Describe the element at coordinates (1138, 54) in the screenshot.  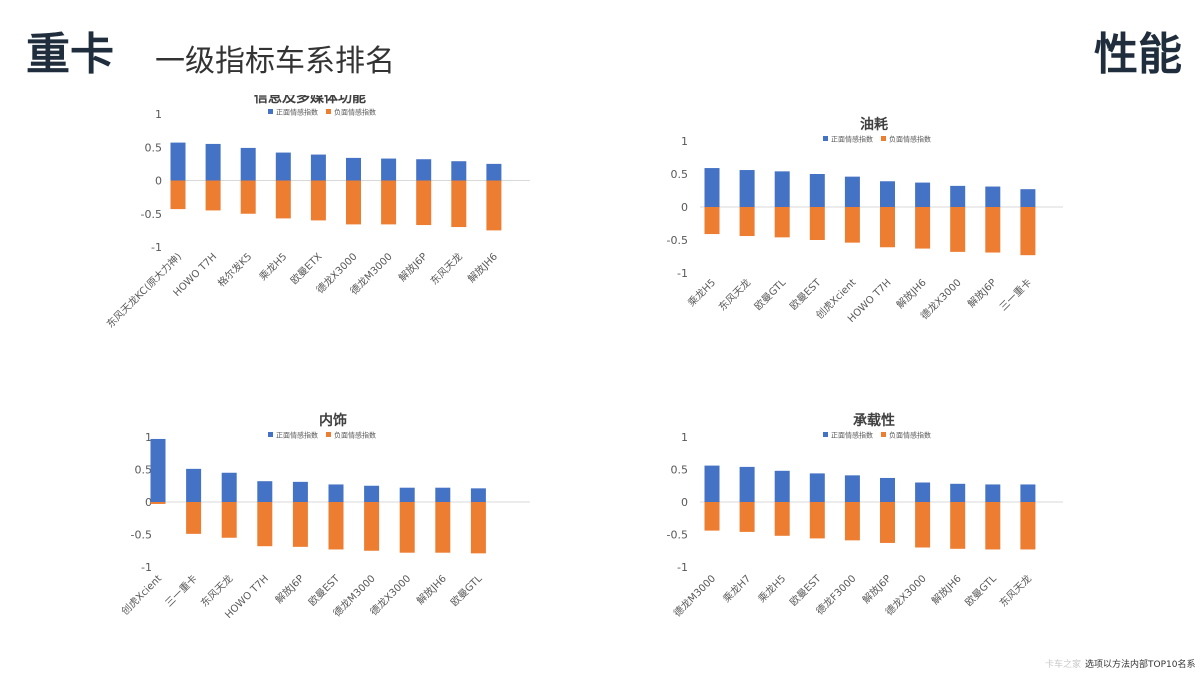
I see `category-title: 性能` at that location.